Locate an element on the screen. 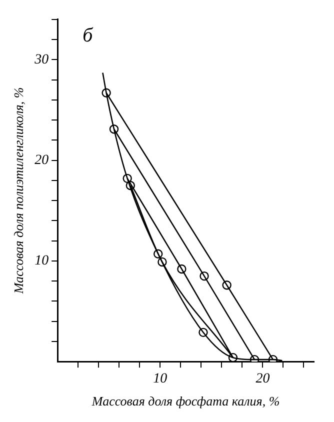 This screenshot has width=334, height=422. annotation: б is located at coordinates (88, 35).